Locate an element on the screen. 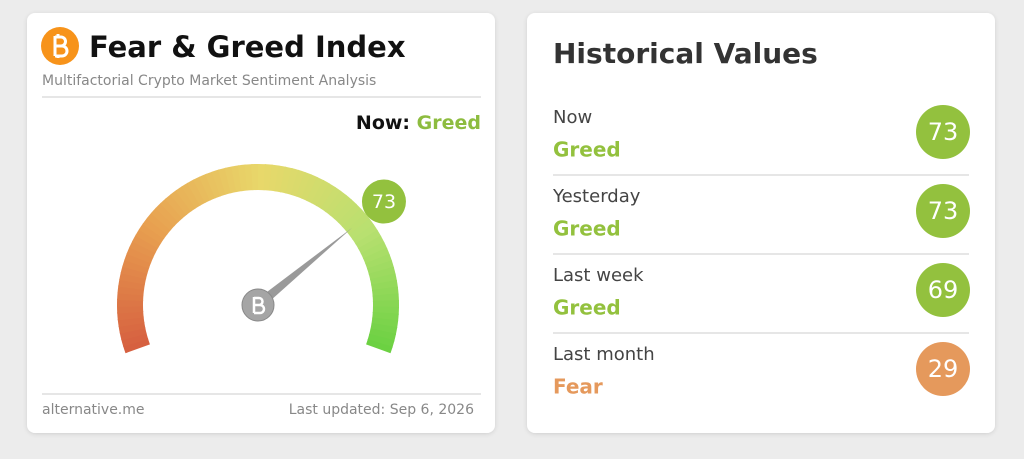 The width and height of the screenshot is (1024, 459). footer-source: alternative.me is located at coordinates (93, 410).